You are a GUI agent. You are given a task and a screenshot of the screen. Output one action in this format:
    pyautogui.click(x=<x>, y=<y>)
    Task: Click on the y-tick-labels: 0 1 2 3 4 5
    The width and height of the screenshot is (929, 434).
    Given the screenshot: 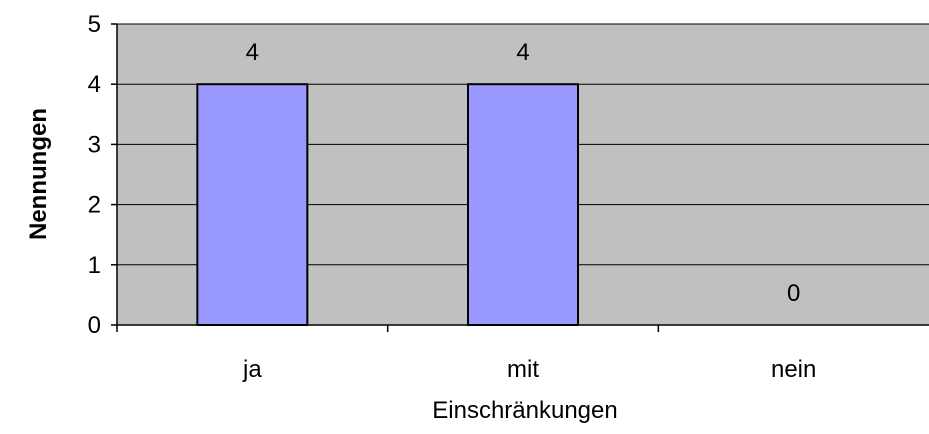 What is the action you would take?
    pyautogui.click(x=94, y=175)
    